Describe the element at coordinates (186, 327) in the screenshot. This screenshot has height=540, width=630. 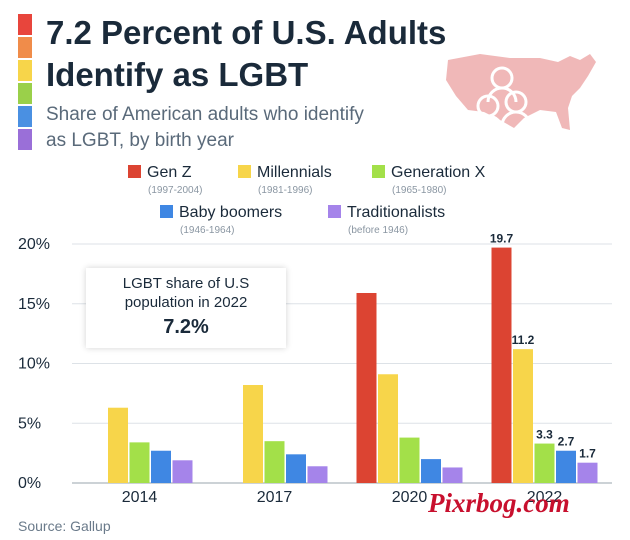
I see `callout-value: 7.2%` at that location.